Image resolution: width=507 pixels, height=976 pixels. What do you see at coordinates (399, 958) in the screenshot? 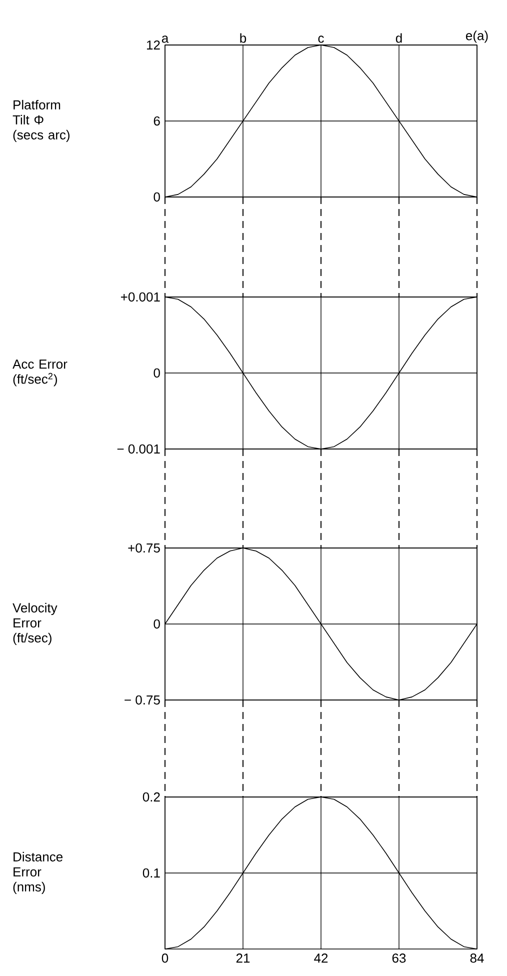
I see `x-tick-label: 63` at bounding box center [399, 958].